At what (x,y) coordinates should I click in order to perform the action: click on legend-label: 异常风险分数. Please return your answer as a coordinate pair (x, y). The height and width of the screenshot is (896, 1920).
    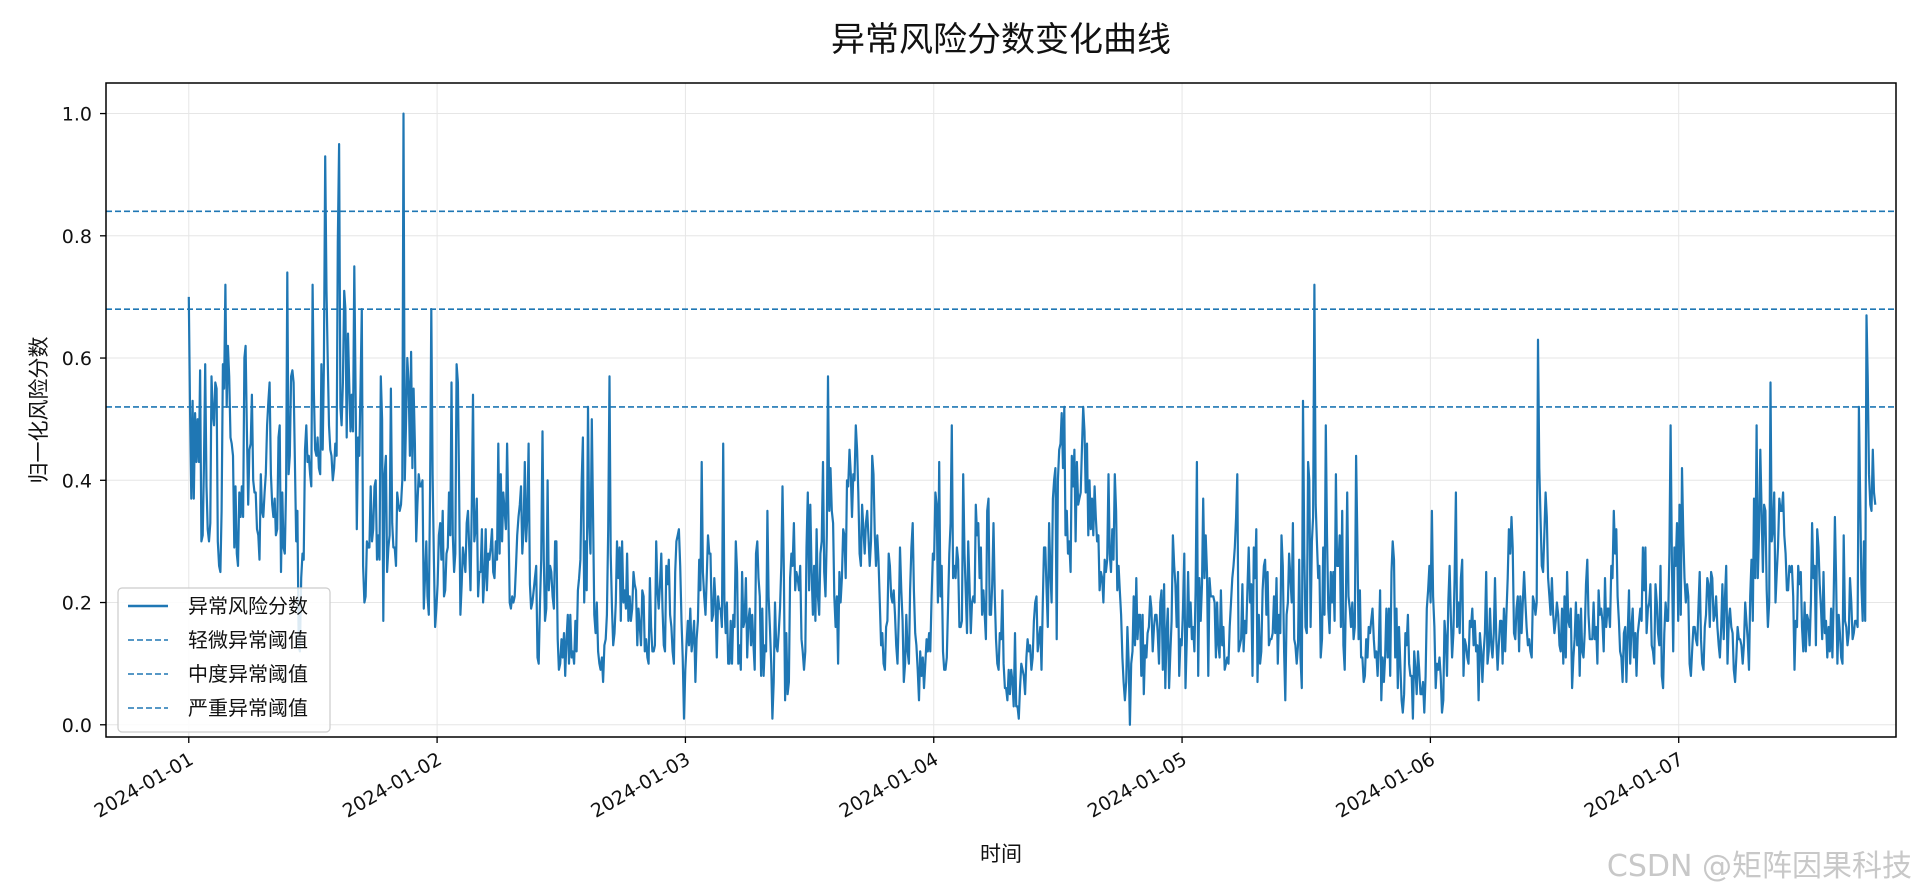
    Looking at the image, I should click on (248, 606).